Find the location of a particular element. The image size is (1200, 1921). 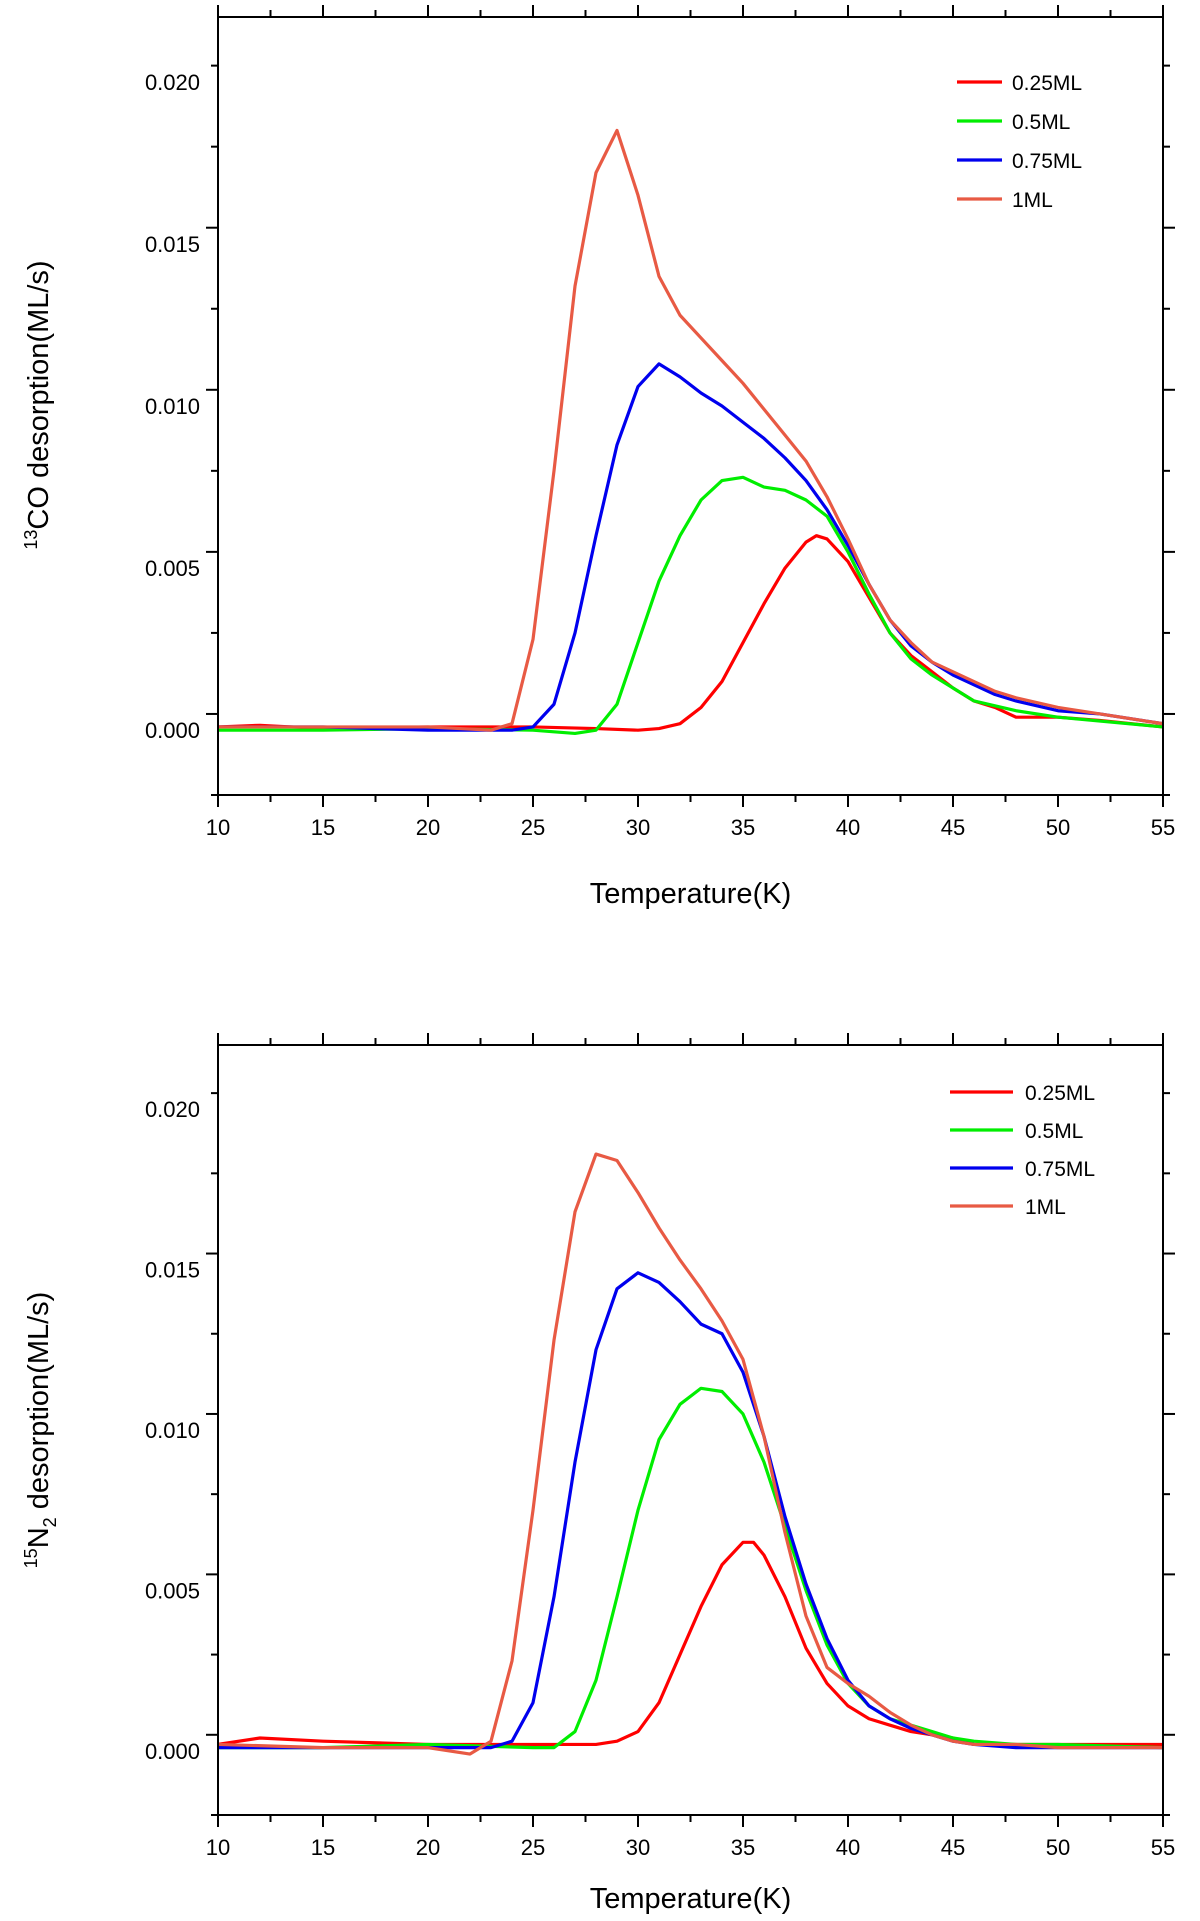

y-axis-title-rest: desorption(ML/s) is located at coordinates (39, 1405).